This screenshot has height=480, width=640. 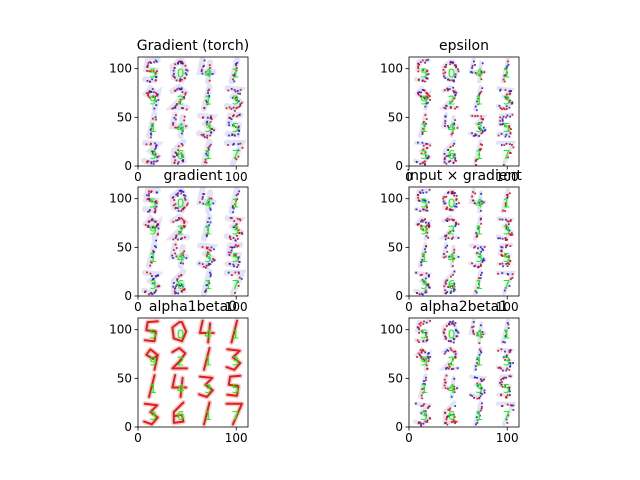 I want to click on digit-label: 6, so click(x=452, y=285).